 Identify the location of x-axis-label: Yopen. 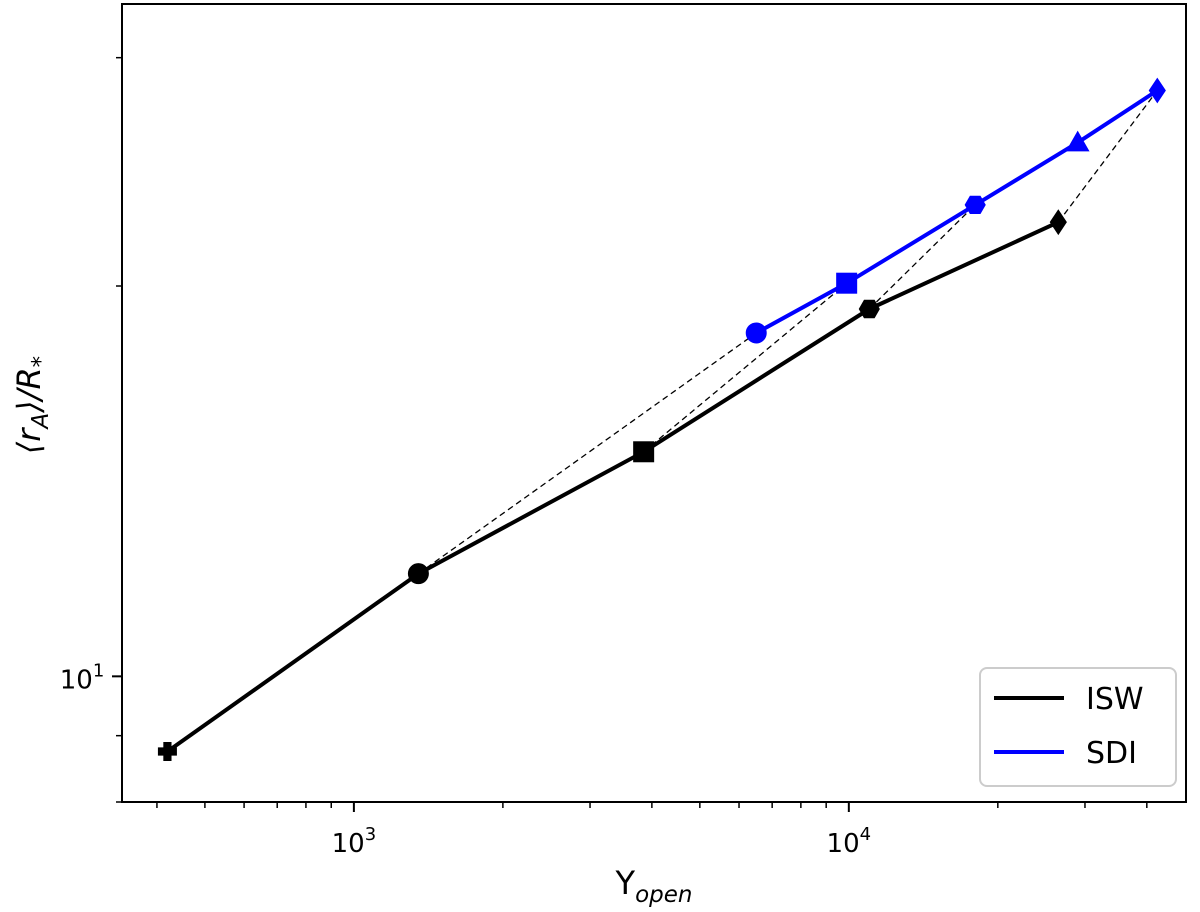
(654, 886).